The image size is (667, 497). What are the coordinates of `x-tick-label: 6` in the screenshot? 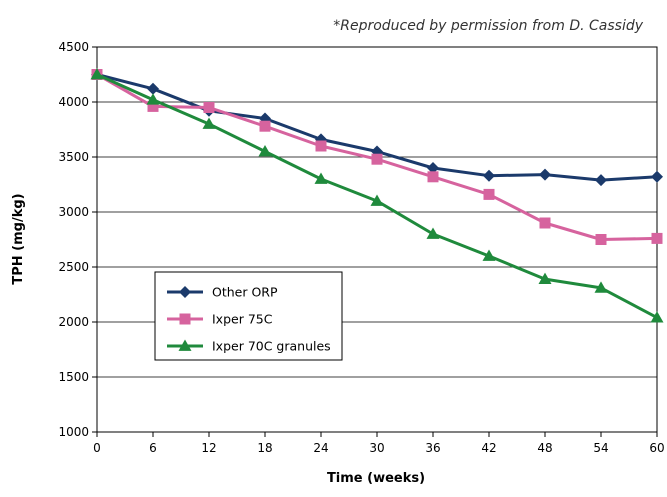 It's located at (153, 448).